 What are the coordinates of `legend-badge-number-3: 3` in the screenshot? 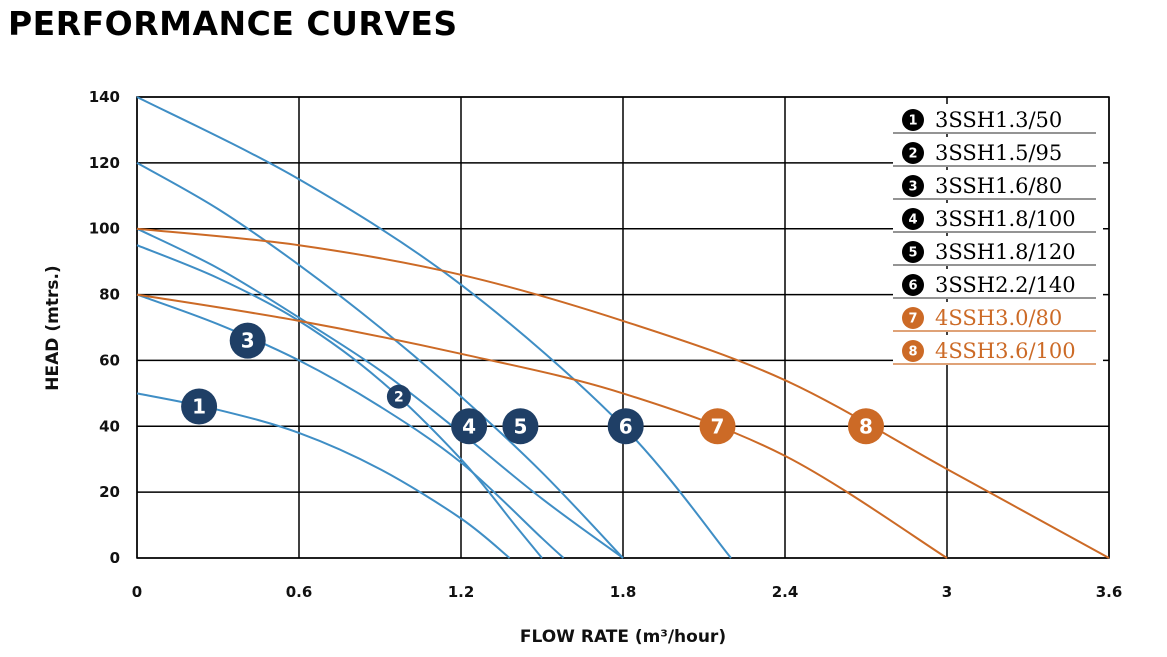 It's located at (912, 187).